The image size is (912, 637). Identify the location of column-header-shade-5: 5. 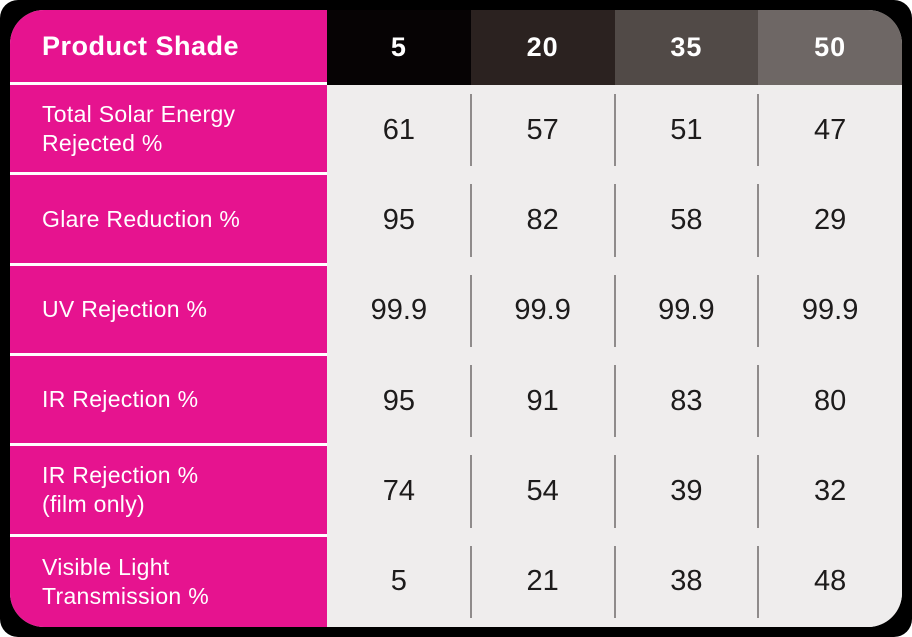
(399, 47).